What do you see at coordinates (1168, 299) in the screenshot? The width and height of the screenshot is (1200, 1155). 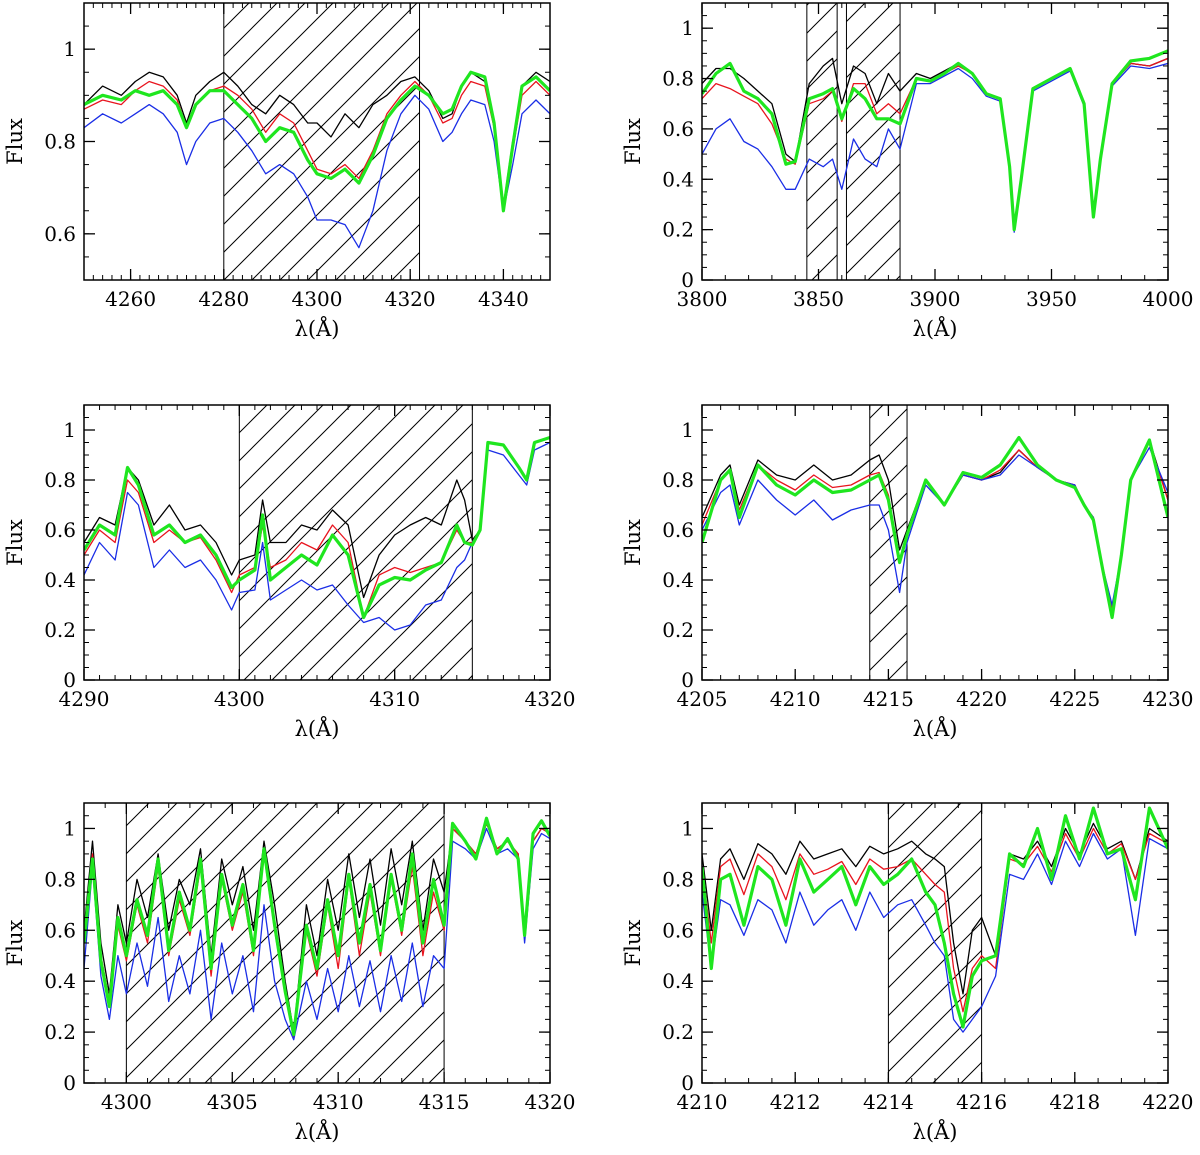 I see `x-tick-label: 4000` at bounding box center [1168, 299].